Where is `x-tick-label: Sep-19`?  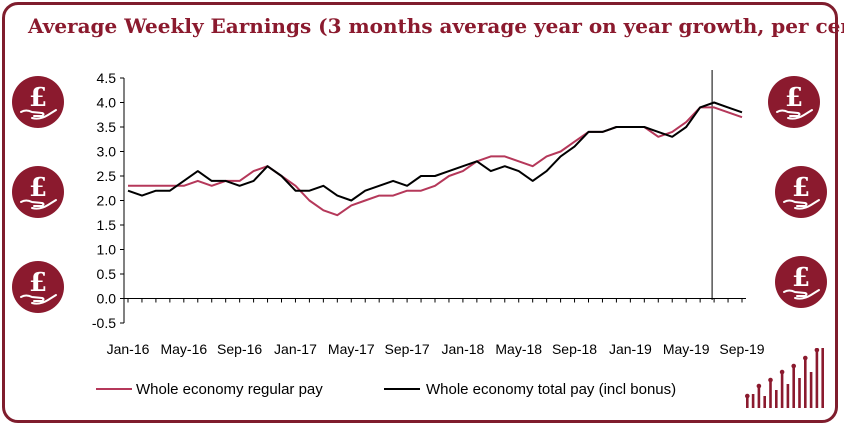 x-tick-label: Sep-19 is located at coordinates (741, 349).